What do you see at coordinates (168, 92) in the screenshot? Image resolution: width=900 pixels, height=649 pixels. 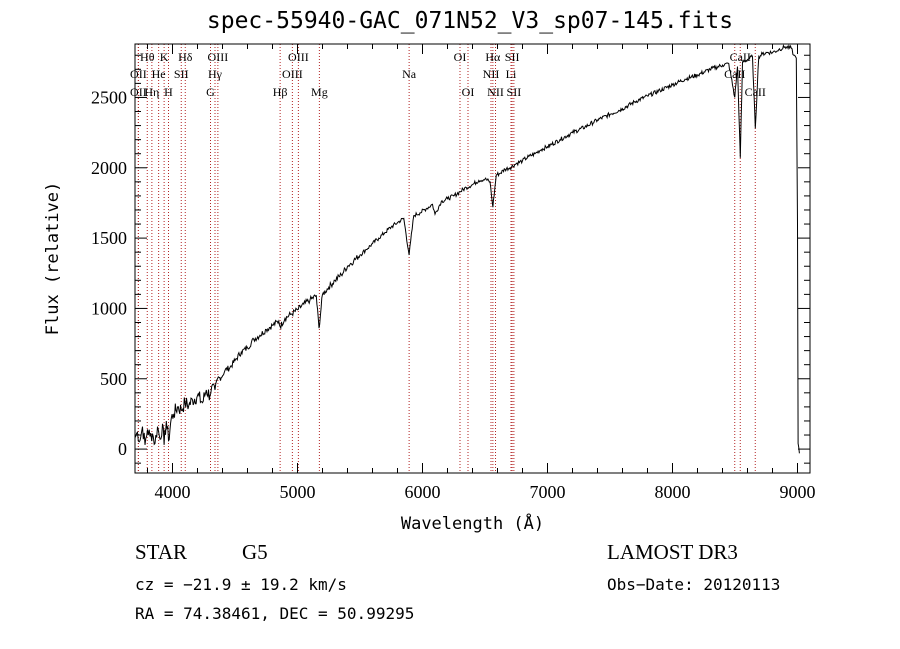 I see `line-marker-label: H` at bounding box center [168, 92].